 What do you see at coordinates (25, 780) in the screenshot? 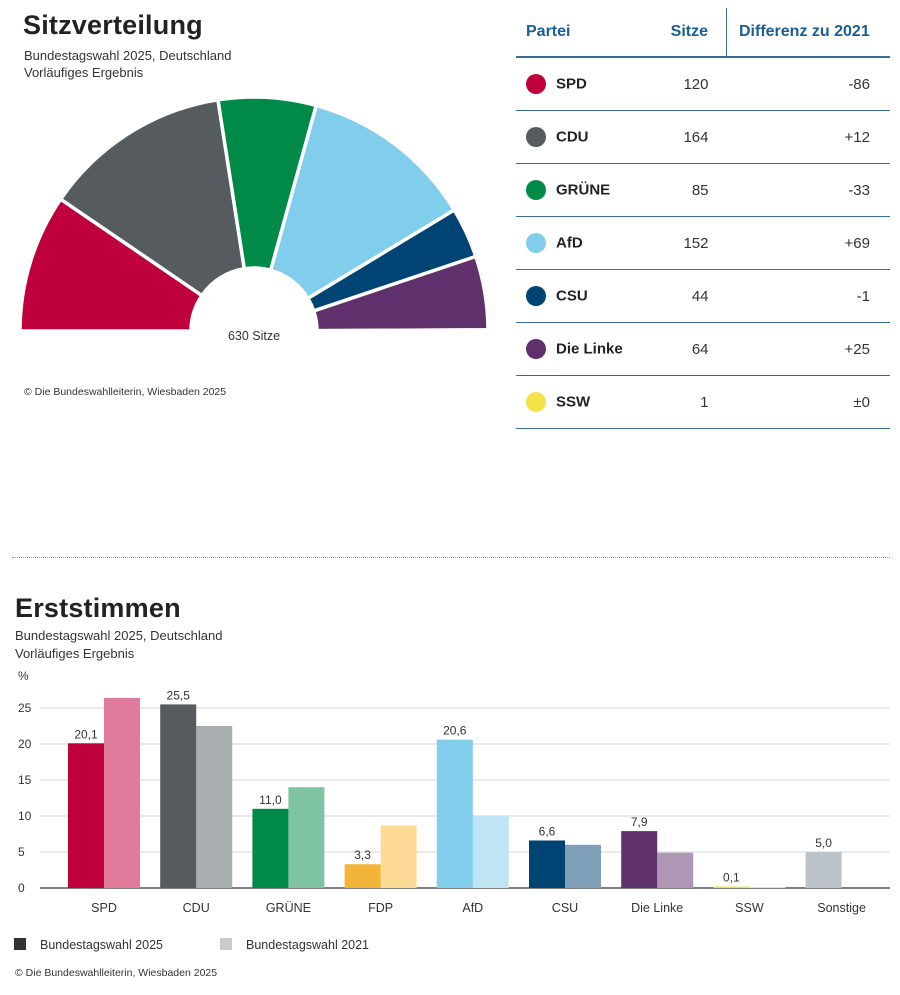
I see `y-tick-label: 15` at bounding box center [25, 780].